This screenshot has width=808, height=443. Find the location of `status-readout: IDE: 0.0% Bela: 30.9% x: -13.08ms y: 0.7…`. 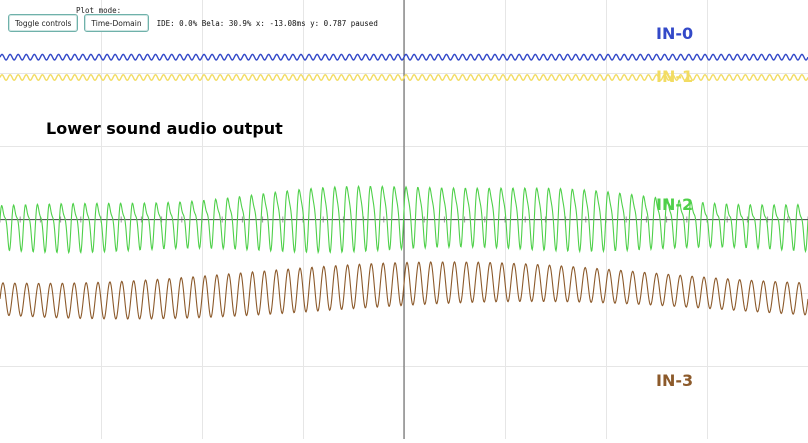

status-readout: IDE: 0.0% Bela: 30.9% x: -13.08ms y: 0.7… is located at coordinates (267, 23).